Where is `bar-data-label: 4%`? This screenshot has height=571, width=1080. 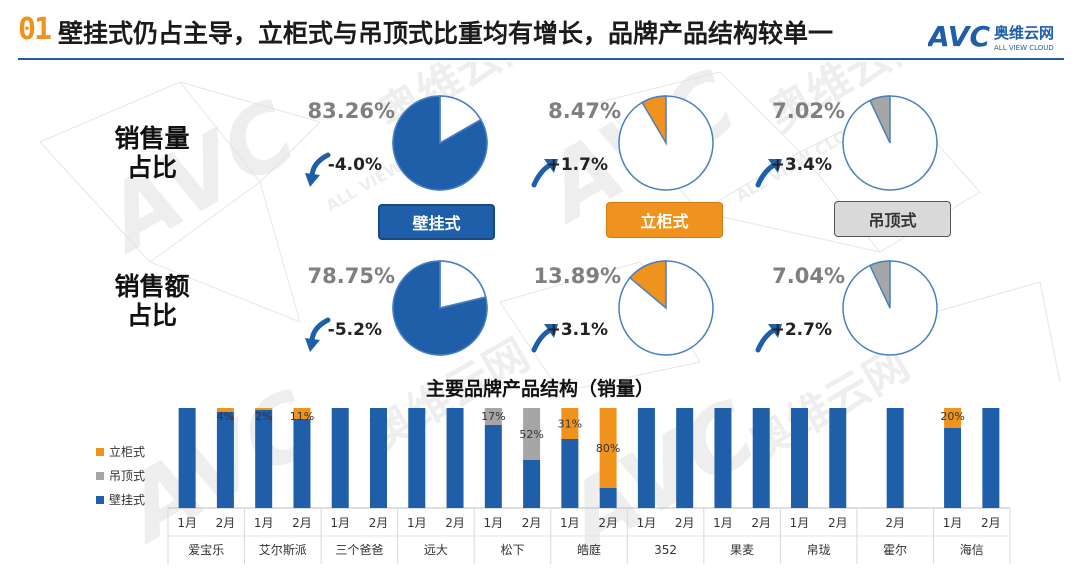 bar-data-label: 4% is located at coordinates (225, 416).